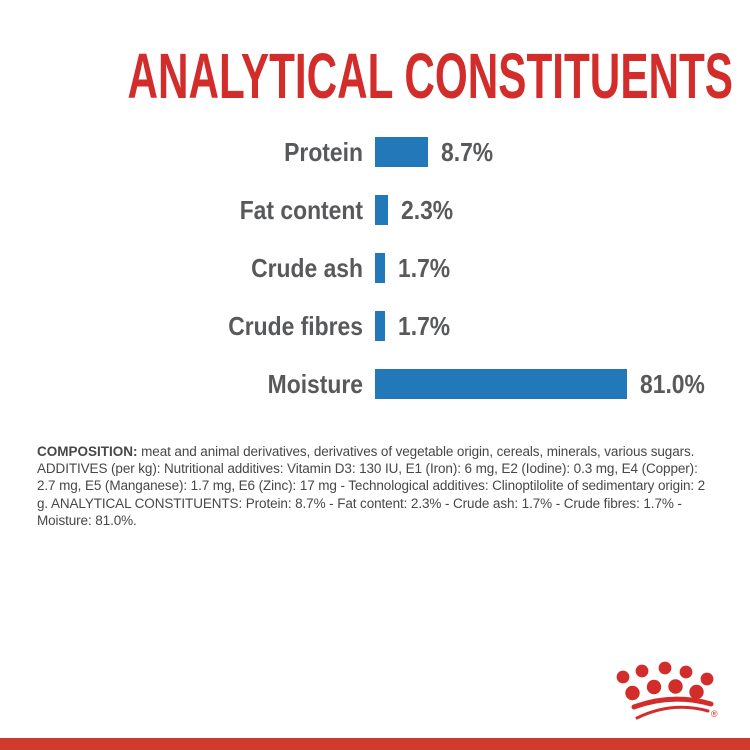 The image size is (750, 750). I want to click on chart-row-label: Crude ash, so click(307, 267).